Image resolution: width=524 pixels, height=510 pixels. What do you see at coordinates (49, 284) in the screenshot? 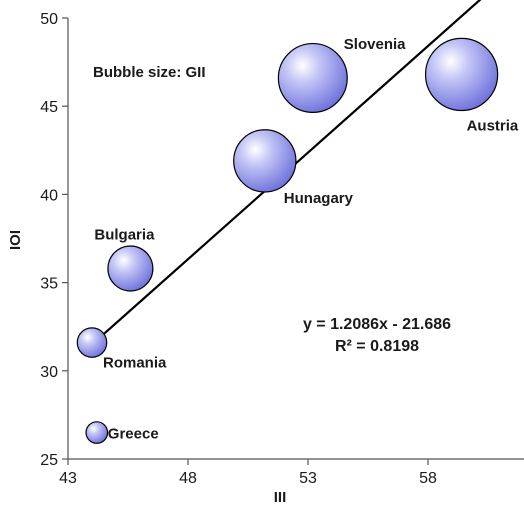
I see `y-tick-label: 35` at bounding box center [49, 284].